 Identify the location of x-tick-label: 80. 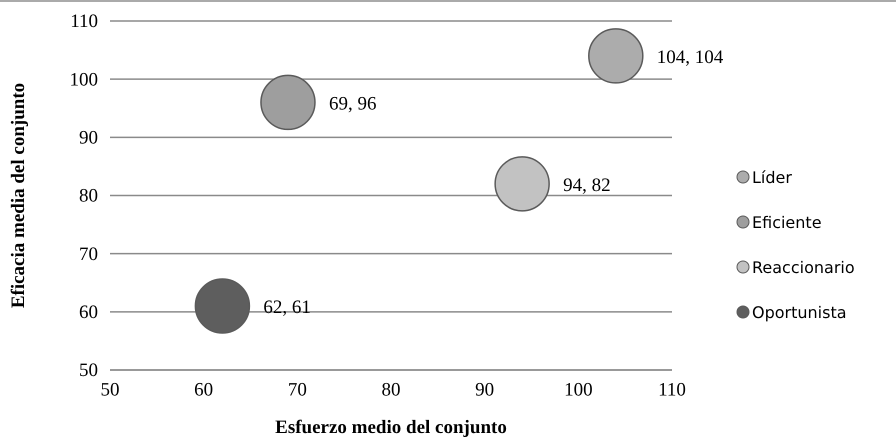
(391, 389).